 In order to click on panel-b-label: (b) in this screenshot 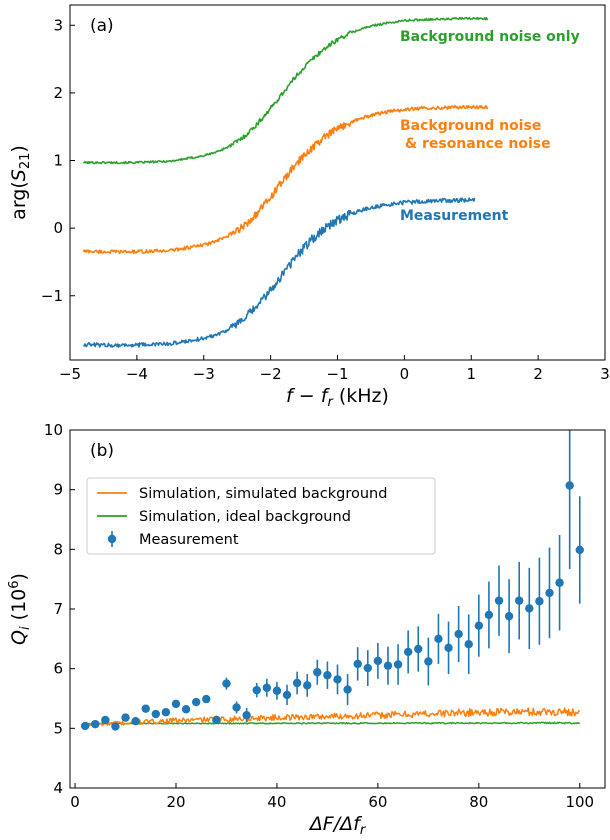, I will do `click(102, 451)`.